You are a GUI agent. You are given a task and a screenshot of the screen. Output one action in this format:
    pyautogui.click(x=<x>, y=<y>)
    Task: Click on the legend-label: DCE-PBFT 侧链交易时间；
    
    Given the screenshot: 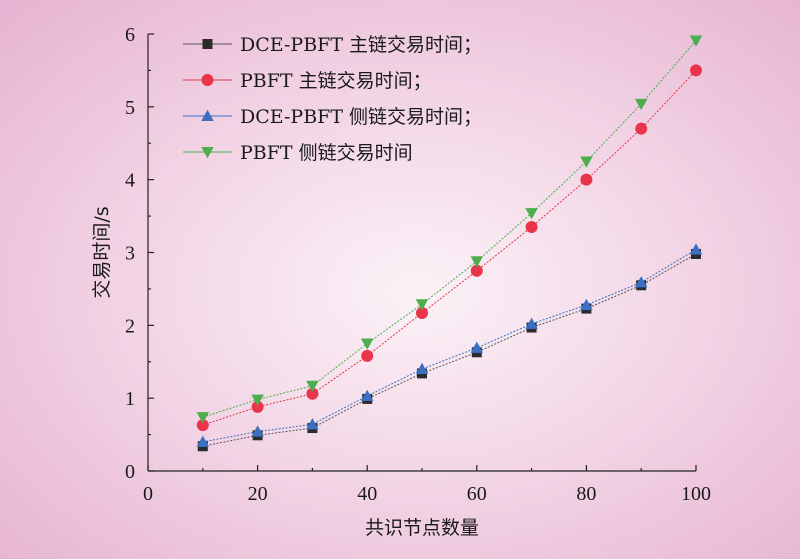 What is the action you would take?
    pyautogui.click(x=361, y=117)
    